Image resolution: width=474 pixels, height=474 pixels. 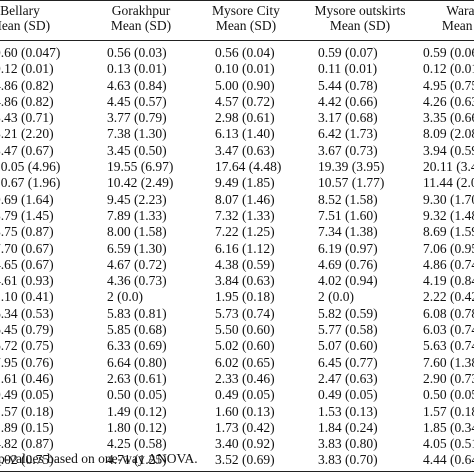 What do you see at coordinates (245, 313) in the screenshot?
I see `table-cell-mysore-city: 5.73 (0.74)` at bounding box center [245, 313].